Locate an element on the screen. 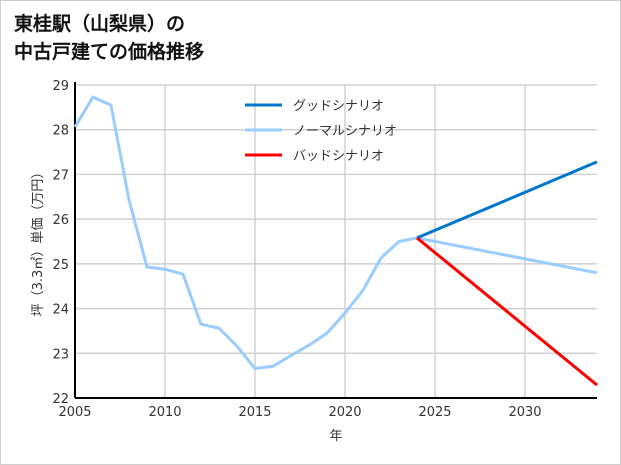 The width and height of the screenshot is (621, 465). y-tick-label: 28 is located at coordinates (60, 131).